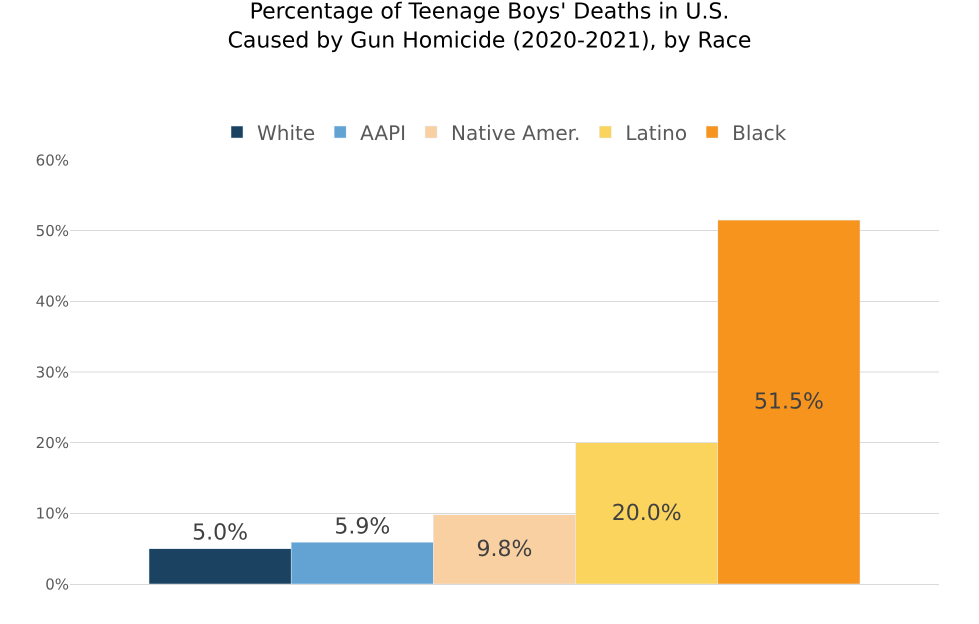 The height and width of the screenshot is (624, 979). What do you see at coordinates (52, 160) in the screenshot?
I see `y-tick-label: 60%` at bounding box center [52, 160].